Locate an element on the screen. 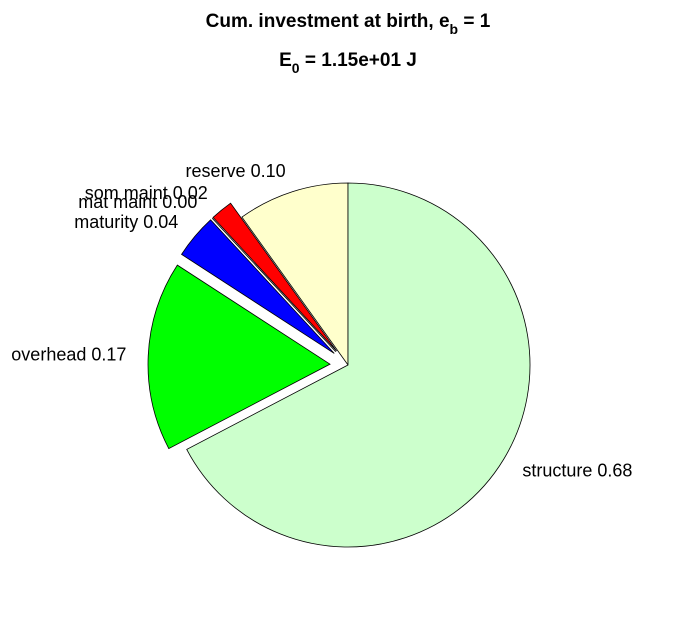 This screenshot has height=618, width=696. title-subscript: b is located at coordinates (454, 29).